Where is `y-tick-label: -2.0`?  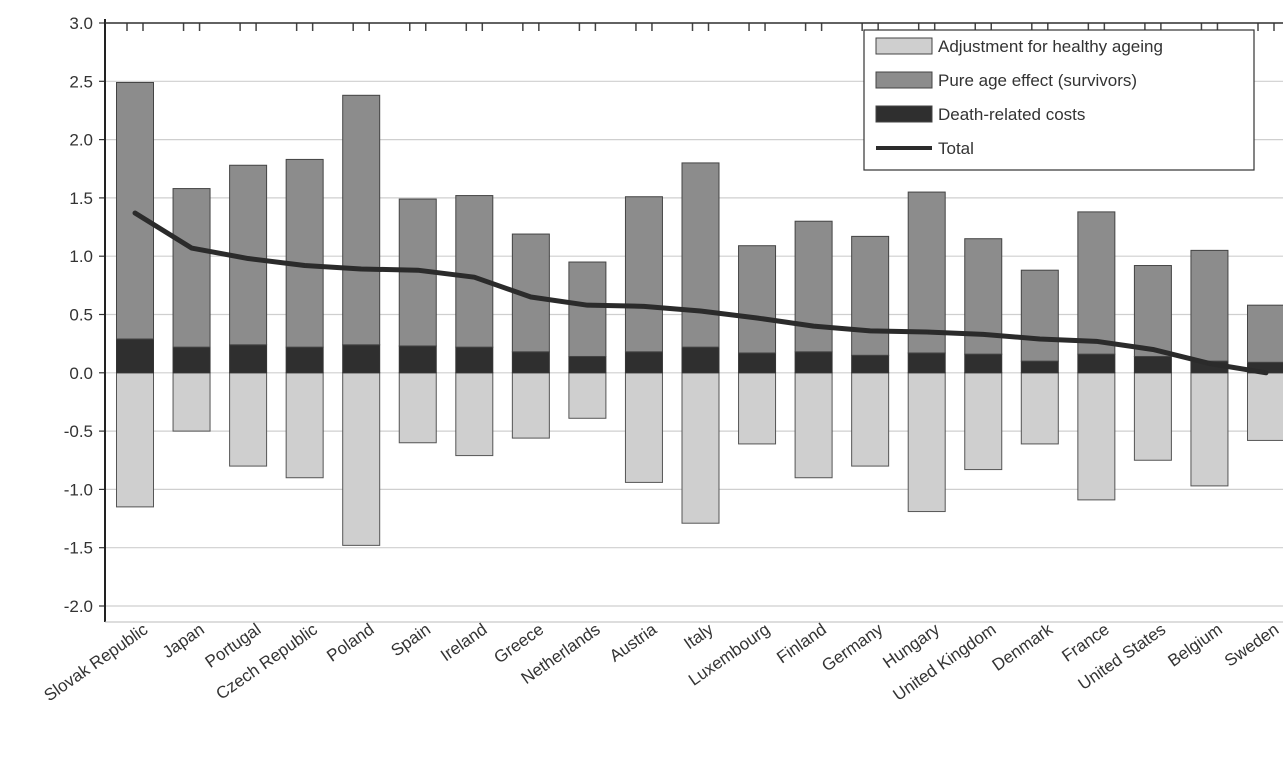 y-tick-label: -2.0 is located at coordinates (78, 606).